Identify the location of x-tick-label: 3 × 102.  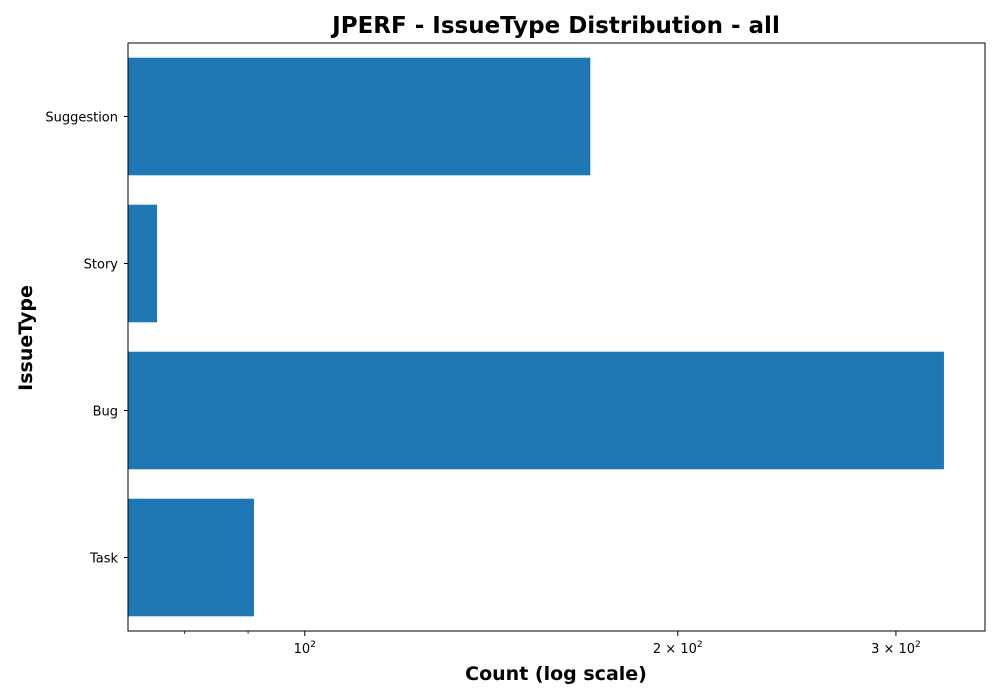
(896, 648).